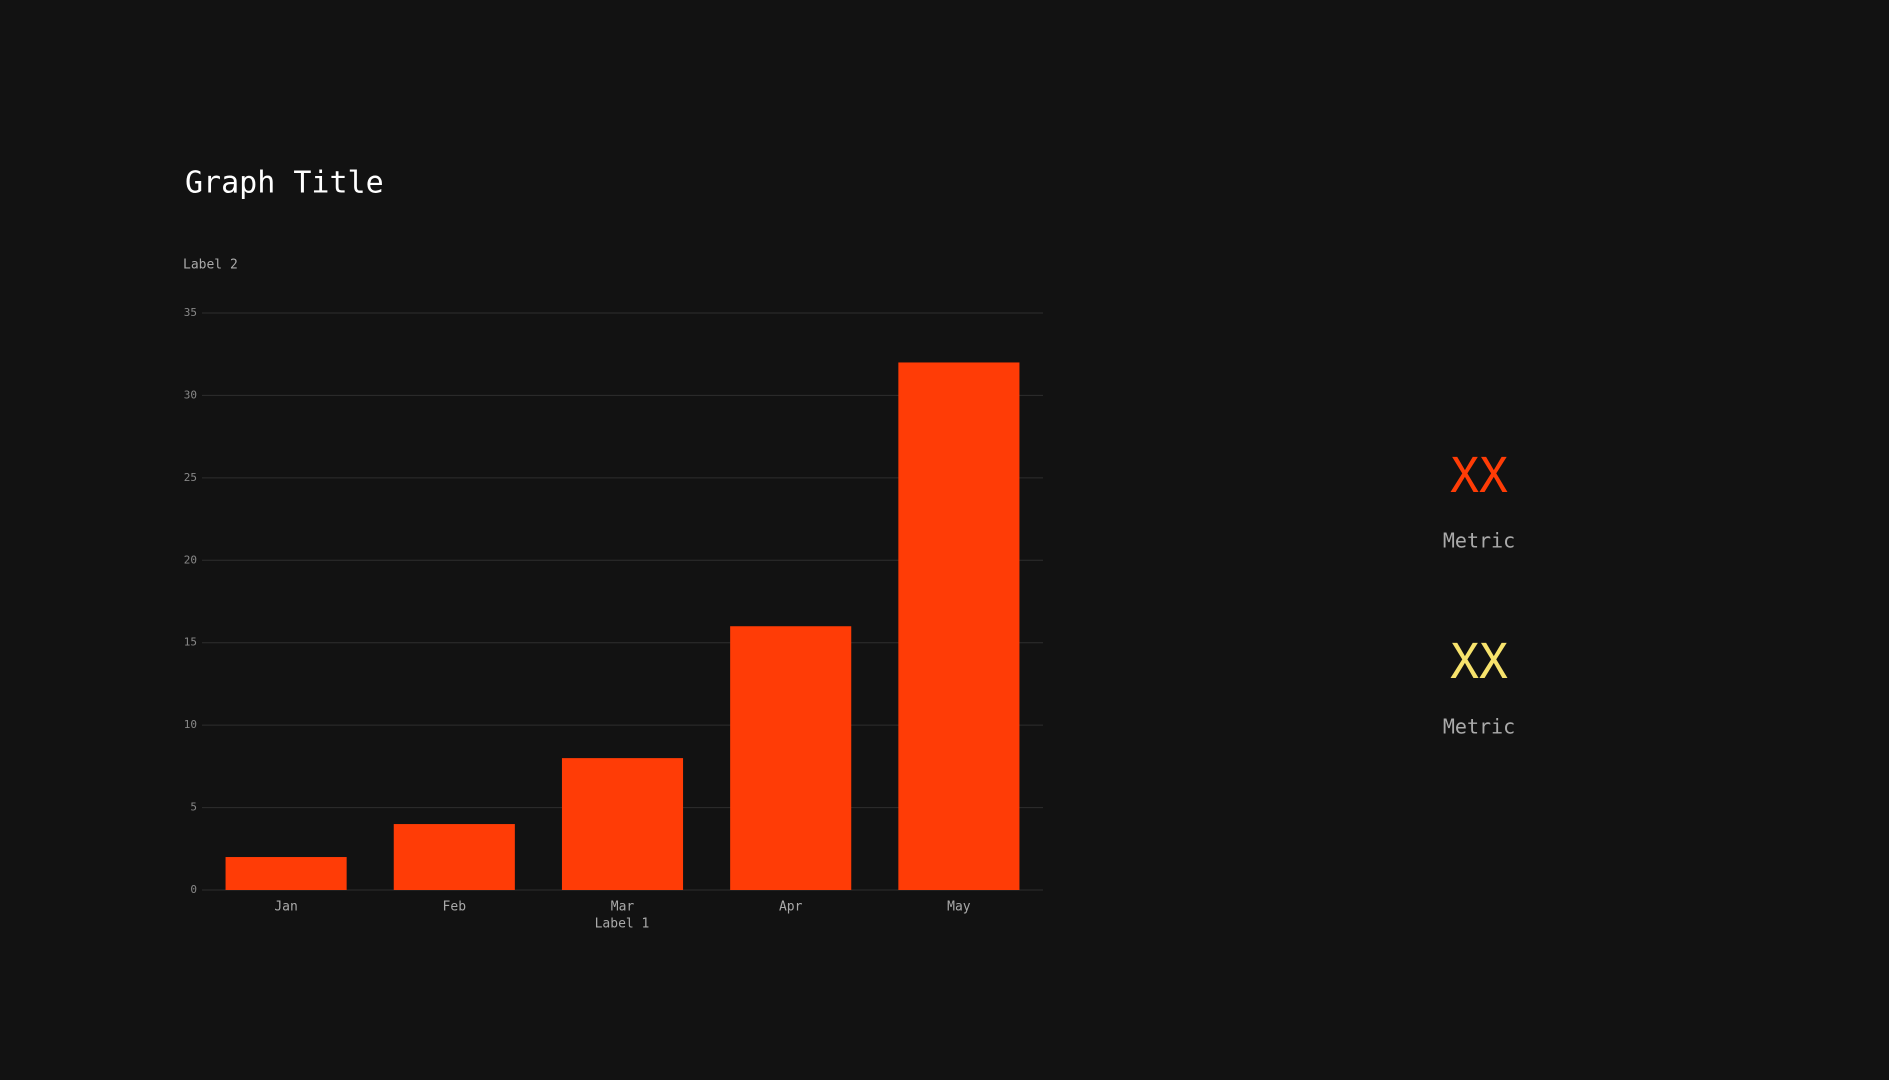  What do you see at coordinates (959, 907) in the screenshot?
I see `x-tick-label: May` at bounding box center [959, 907].